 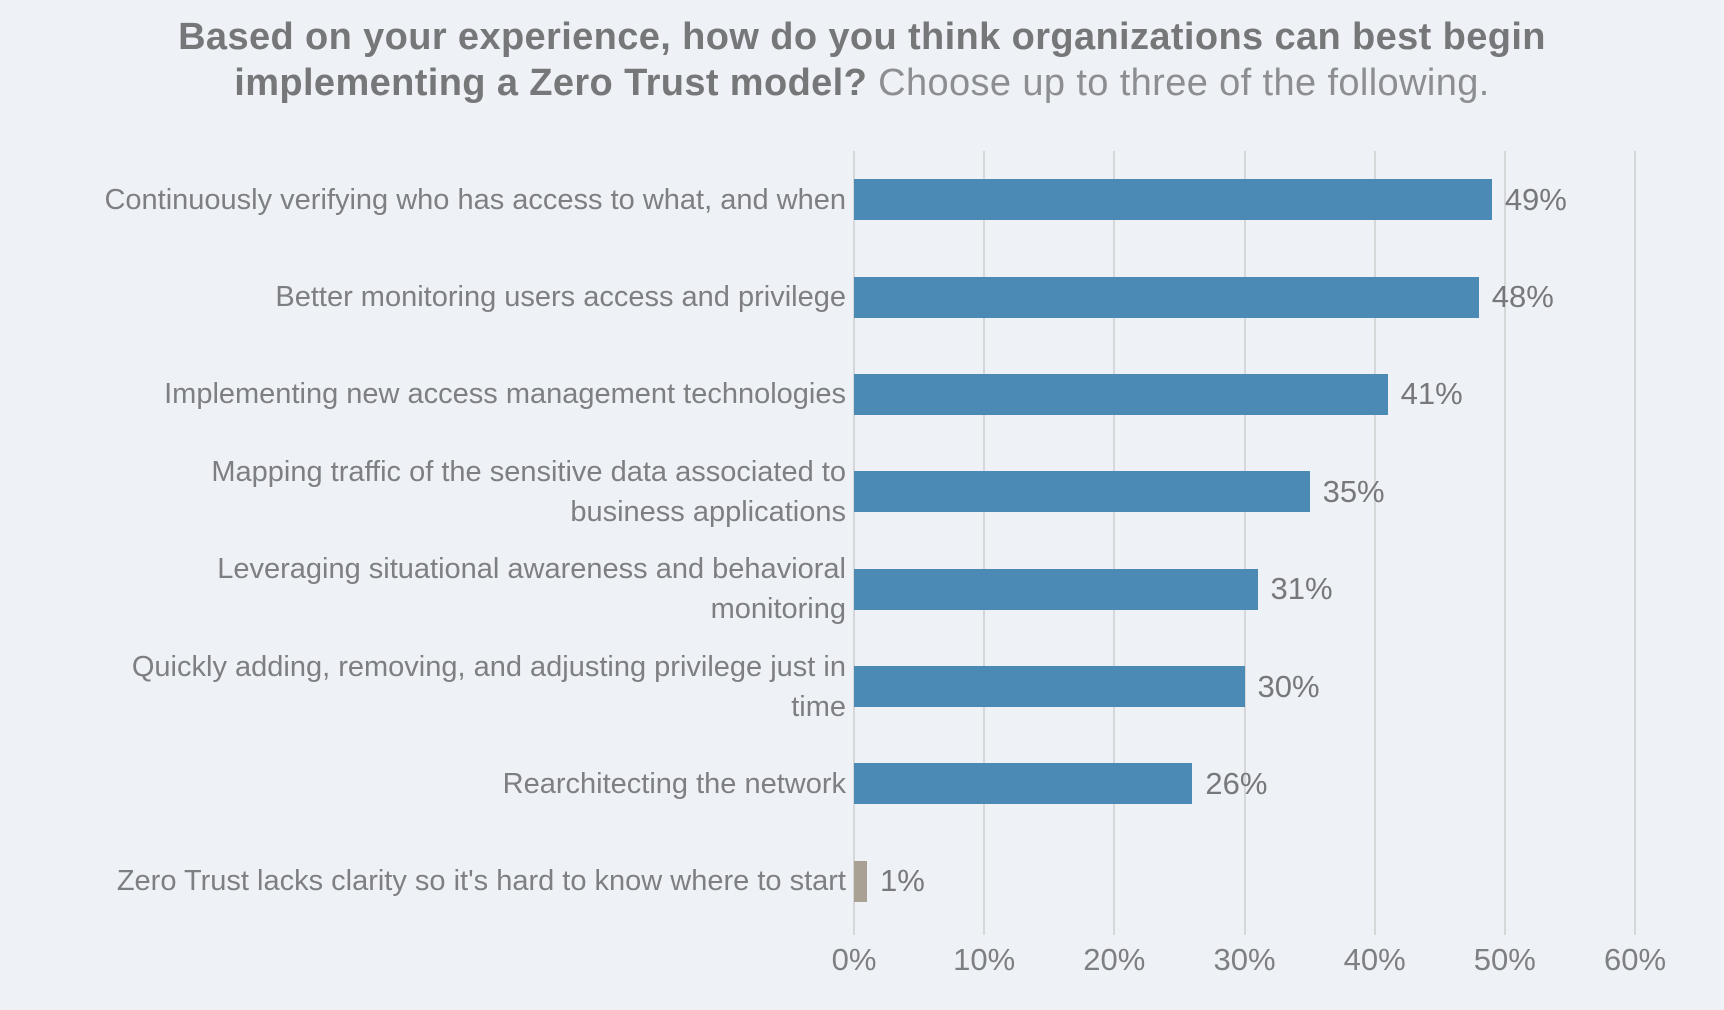 I want to click on x-axis-tick: 30%, so click(x=1244, y=959).